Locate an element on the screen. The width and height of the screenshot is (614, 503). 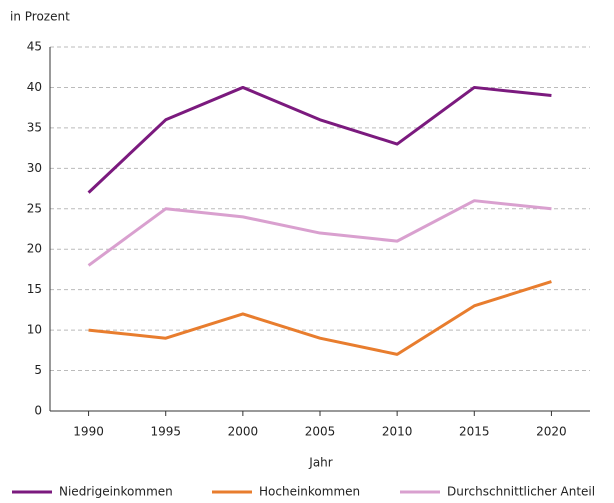
legend-label: Niedrigeinkommen is located at coordinates (116, 492).